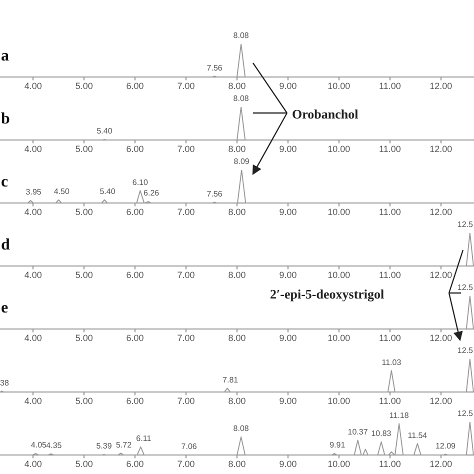  Describe the element at coordinates (144, 439) in the screenshot. I see `annotation: 6.11` at that location.